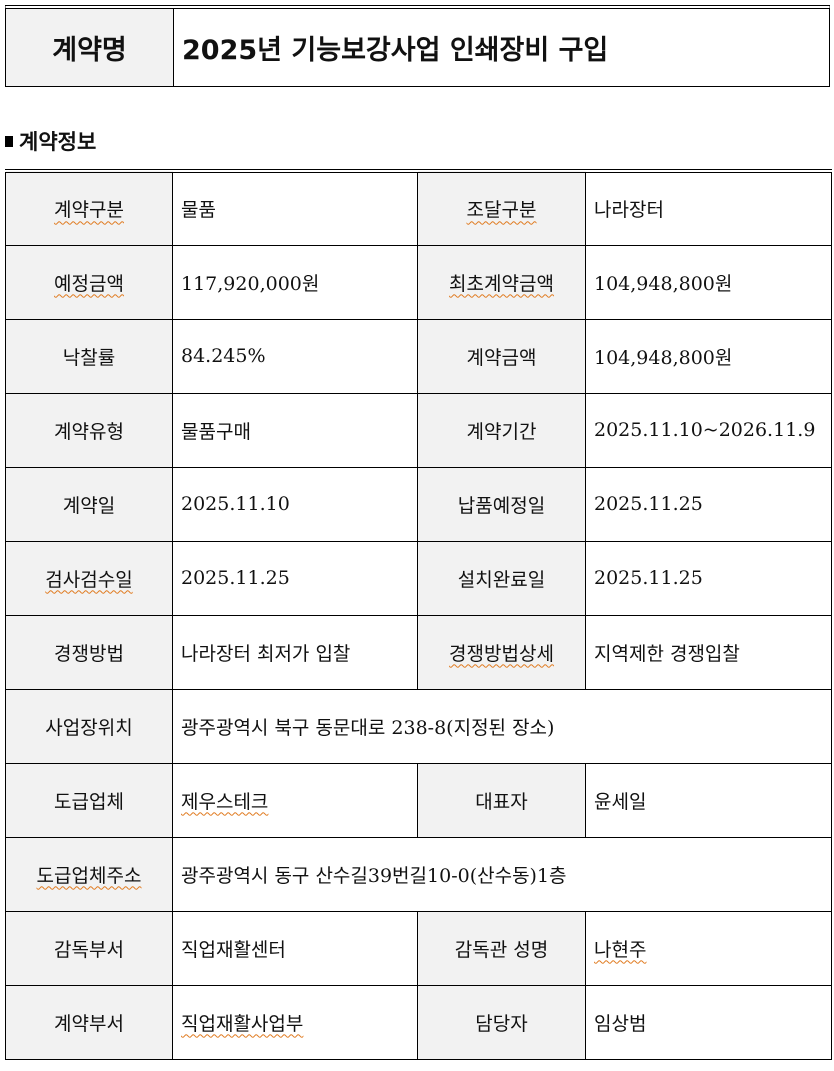  I want to click on table-row: 검사검수일 2025.11.25 설치완료일 2025.11.25, so click(418, 578).